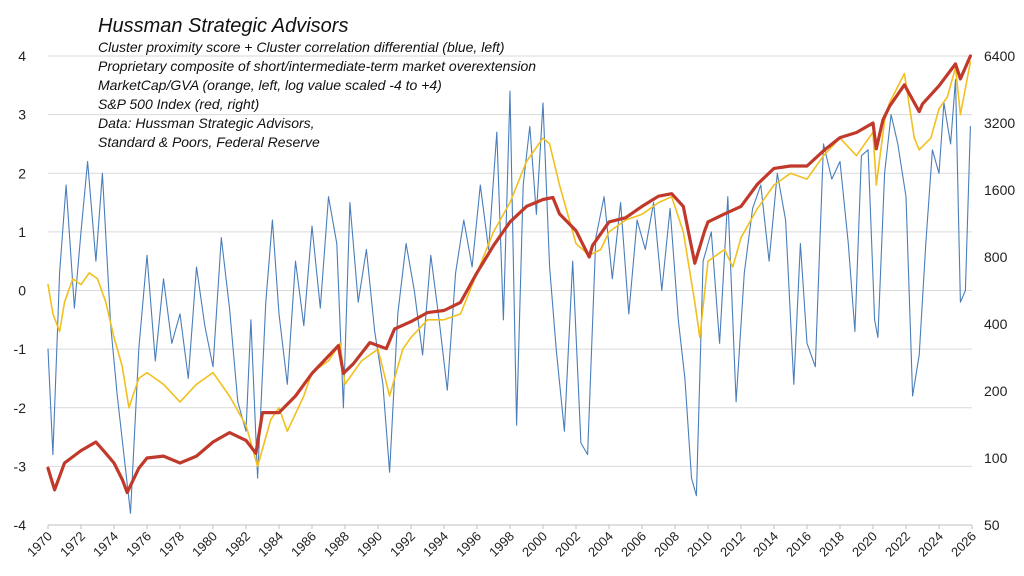 The width and height of the screenshot is (1024, 576). What do you see at coordinates (22, 173) in the screenshot?
I see `y-left-tick-label: 2` at bounding box center [22, 173].